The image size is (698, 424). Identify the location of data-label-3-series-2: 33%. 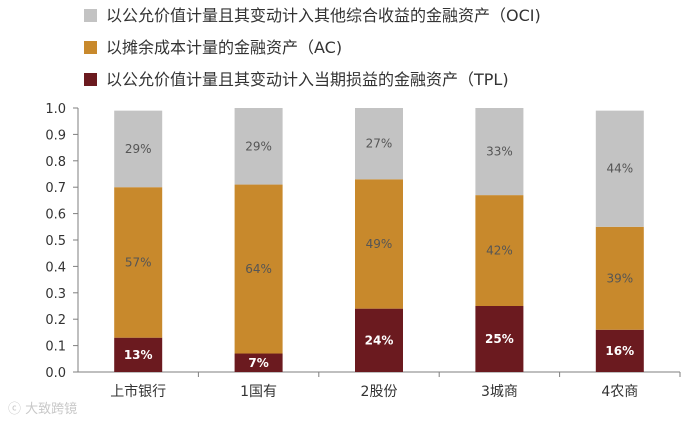
(499, 152).